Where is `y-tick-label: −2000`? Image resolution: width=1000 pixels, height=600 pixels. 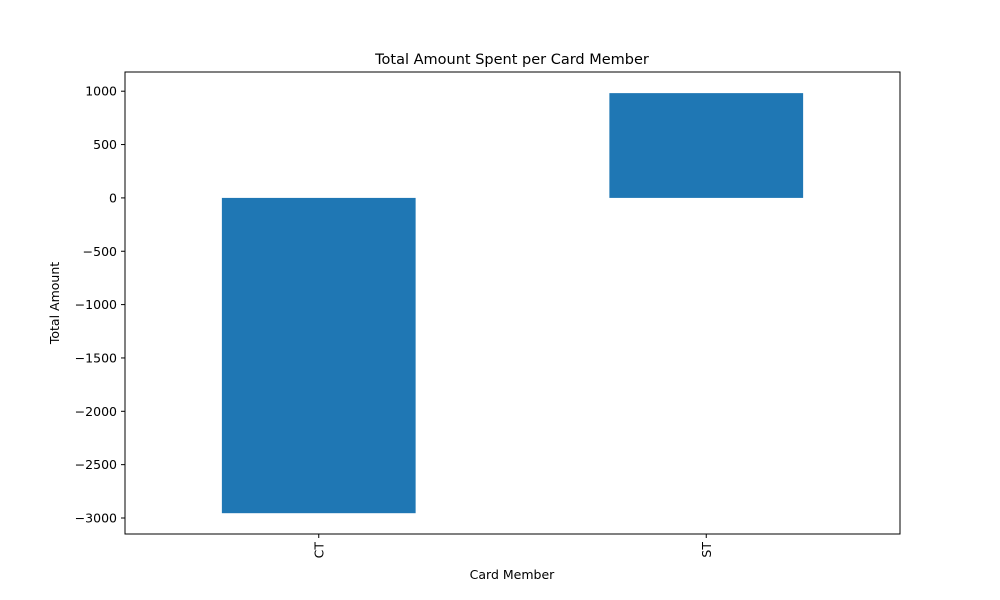 y-tick-label: −2000 is located at coordinates (96, 411).